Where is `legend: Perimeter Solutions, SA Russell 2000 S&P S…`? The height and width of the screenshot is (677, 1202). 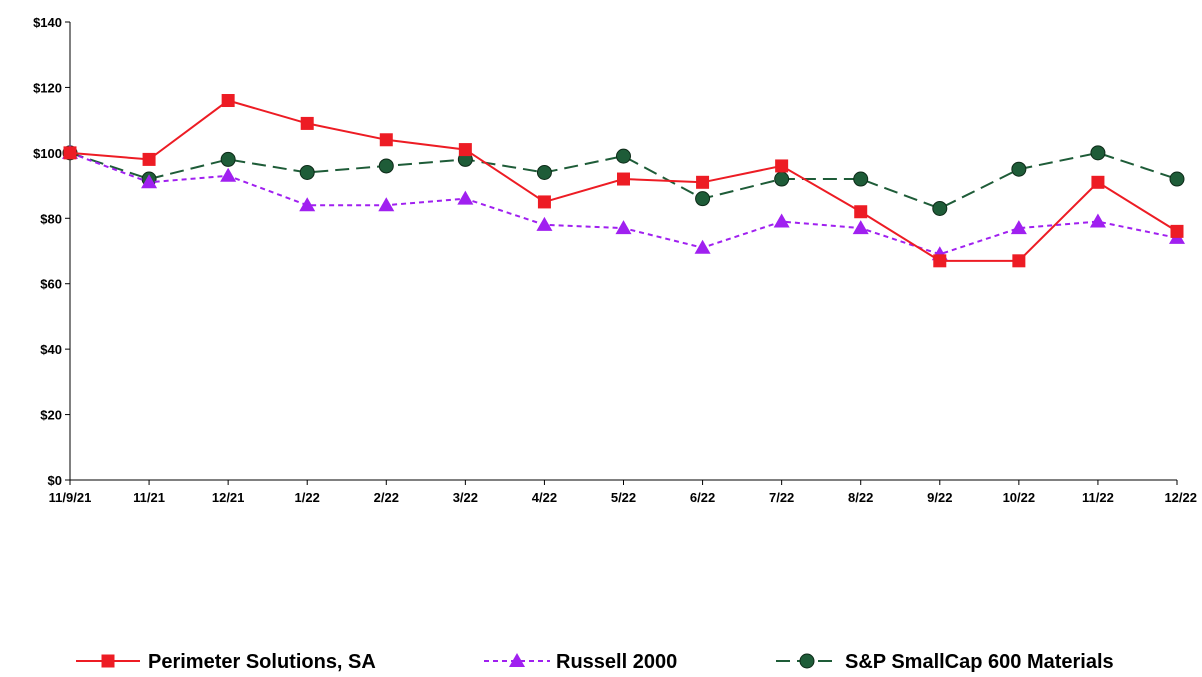 legend: Perimeter Solutions, SA Russell 2000 S&P S… is located at coordinates (595, 662).